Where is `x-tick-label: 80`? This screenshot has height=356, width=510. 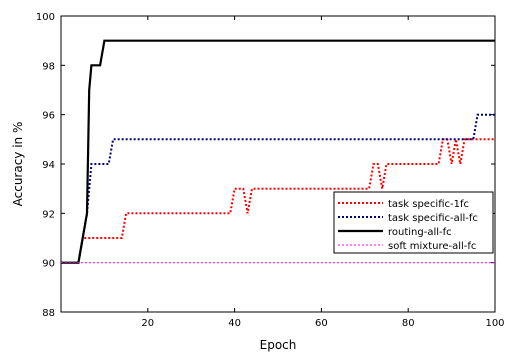 x-tick-label: 80 is located at coordinates (408, 323).